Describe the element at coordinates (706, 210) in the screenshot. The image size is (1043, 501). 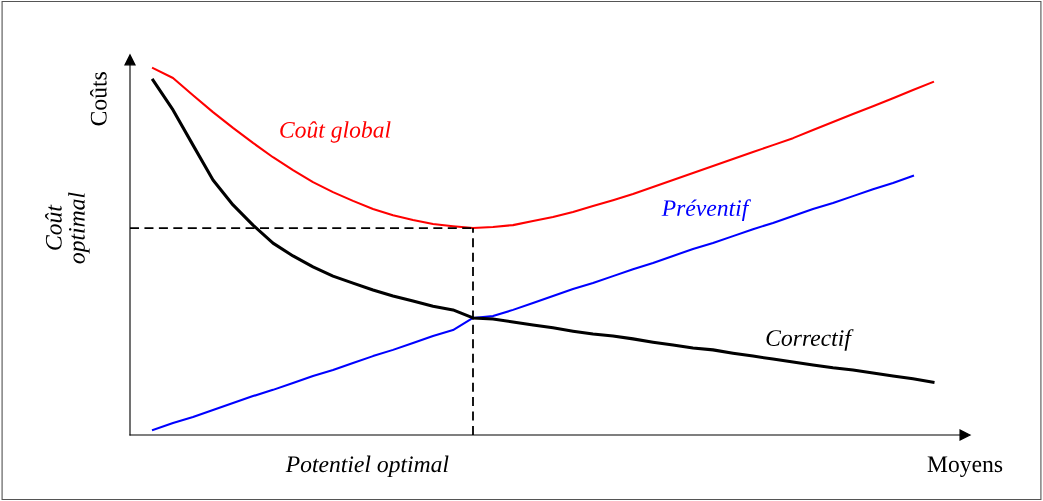
I see `series-label: Préventif` at that location.